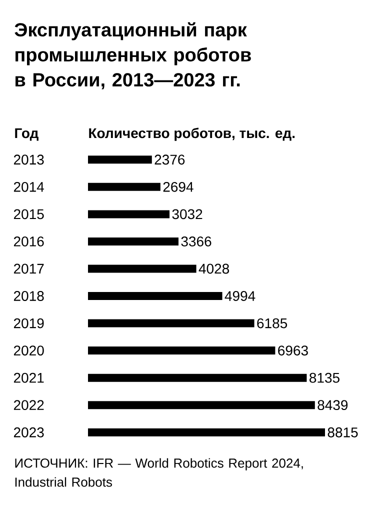 The image size is (370, 509). I want to click on text: ИСТОЧНИК: IFR — World Robotics Report 2024, Industrial Robots, so click(159, 472).